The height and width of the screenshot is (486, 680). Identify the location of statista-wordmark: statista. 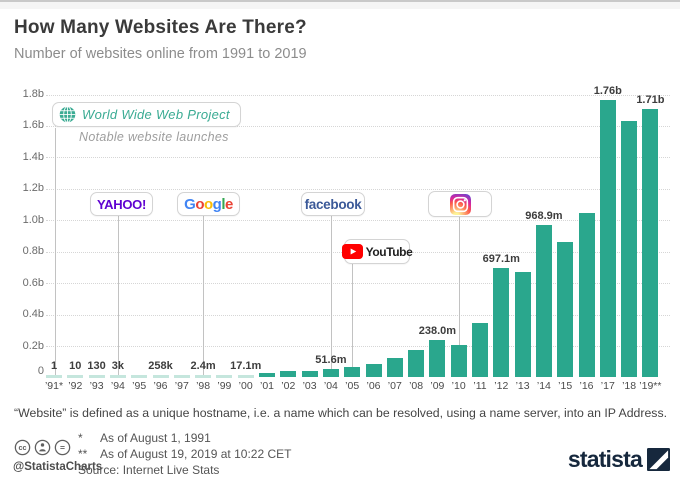
(605, 459).